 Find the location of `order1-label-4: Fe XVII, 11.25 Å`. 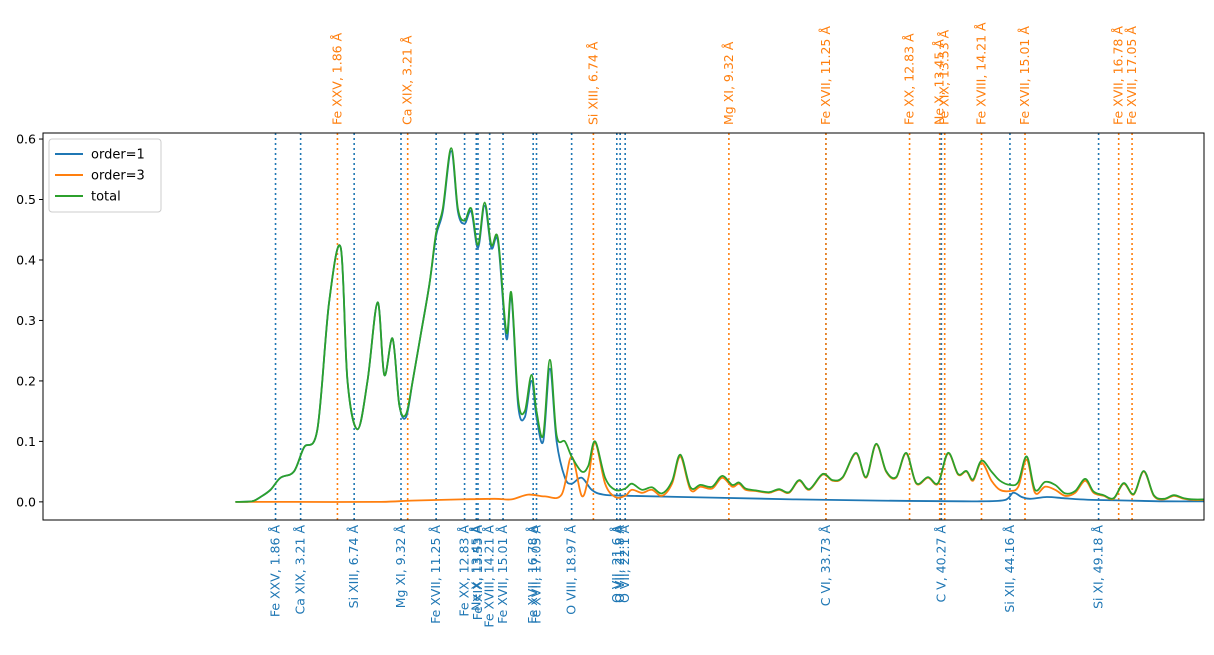

order1-label-4: Fe XVII, 11.25 Å is located at coordinates (435, 574).